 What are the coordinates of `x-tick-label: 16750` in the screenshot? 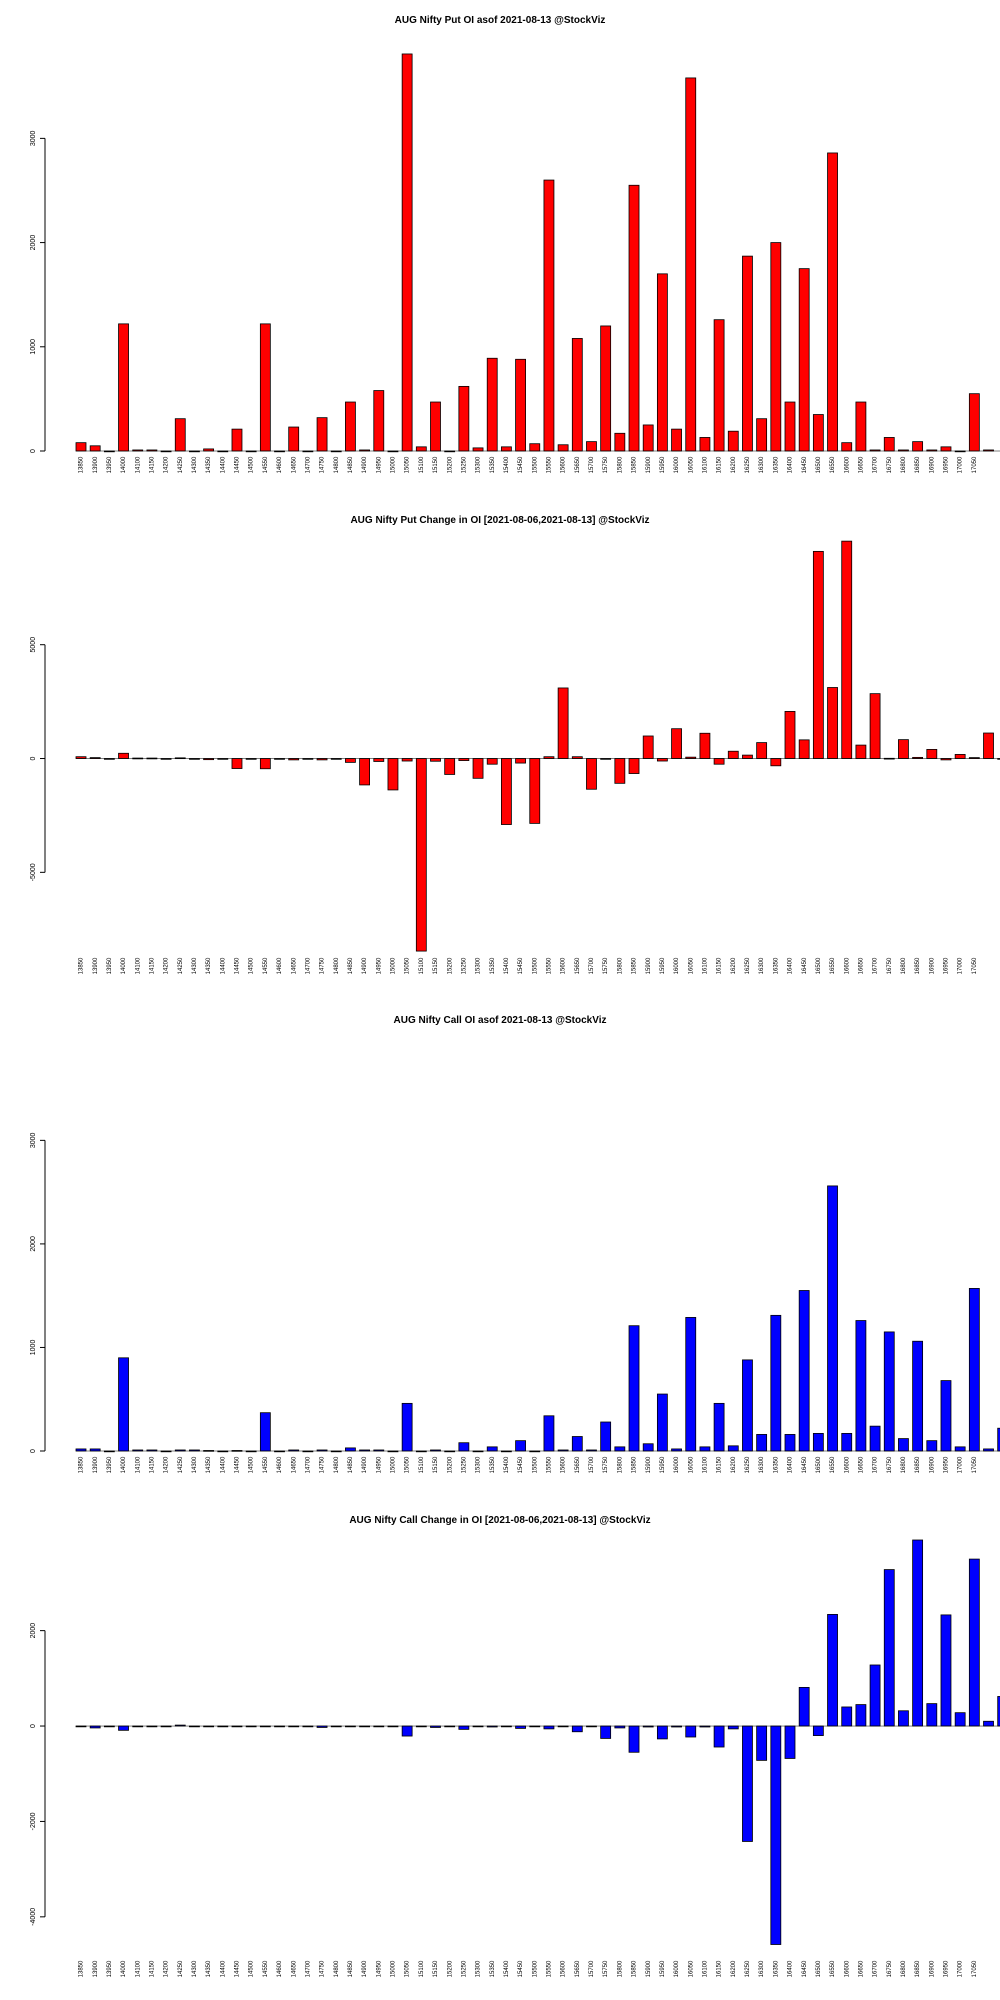 It's located at (890, 464).